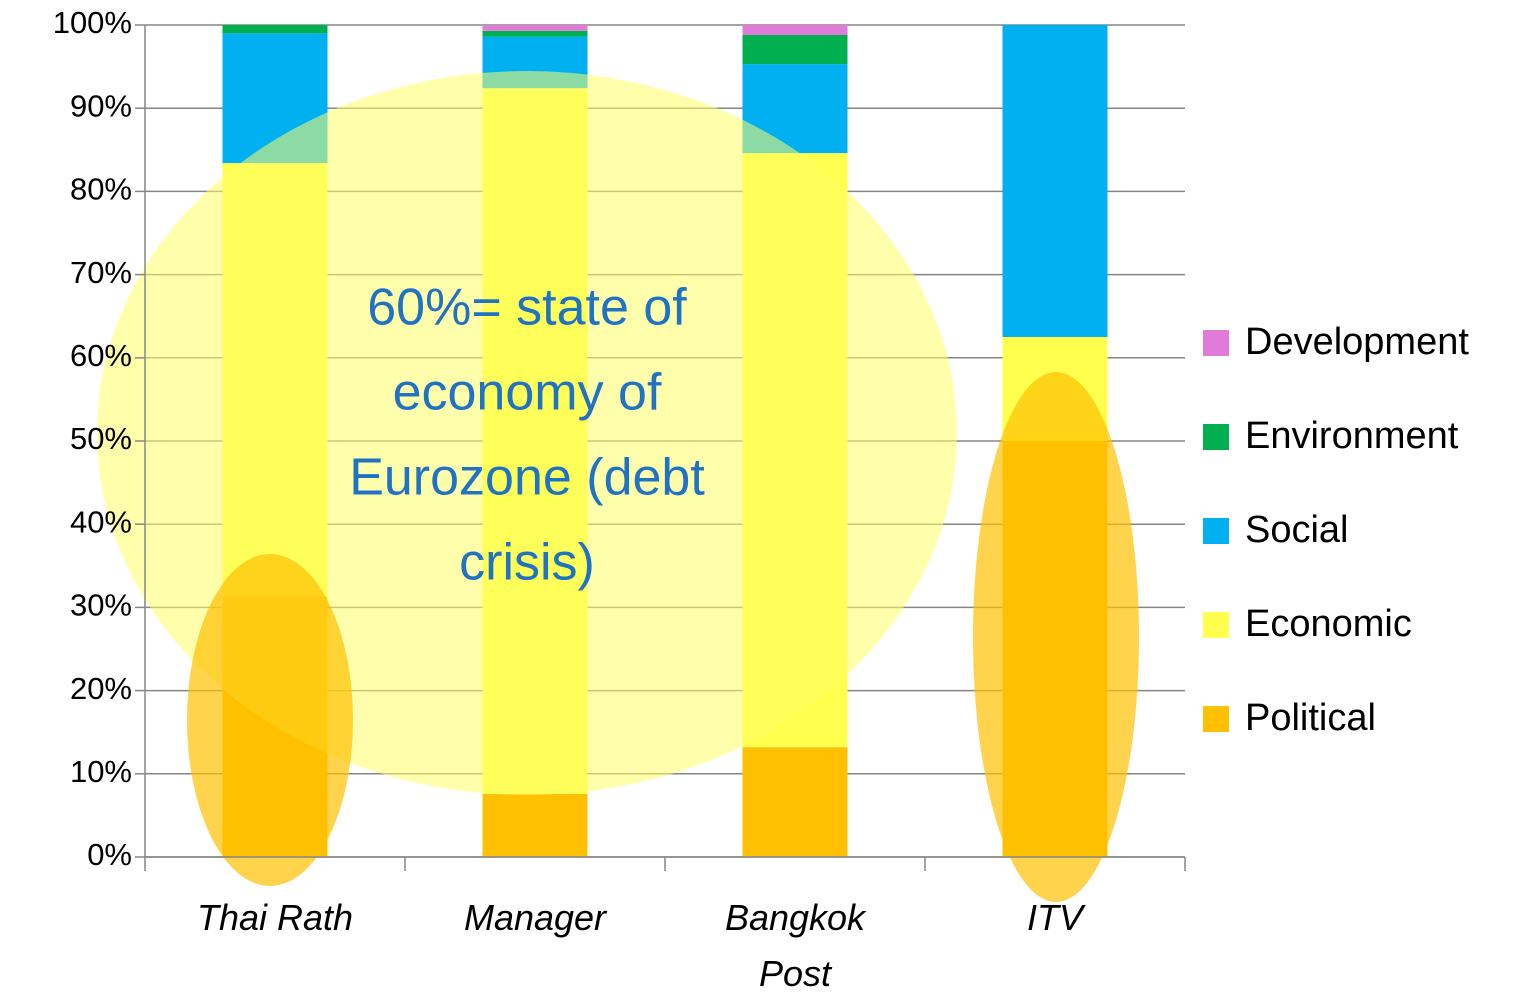  I want to click on y-tick-label: 30%, so click(101, 605).